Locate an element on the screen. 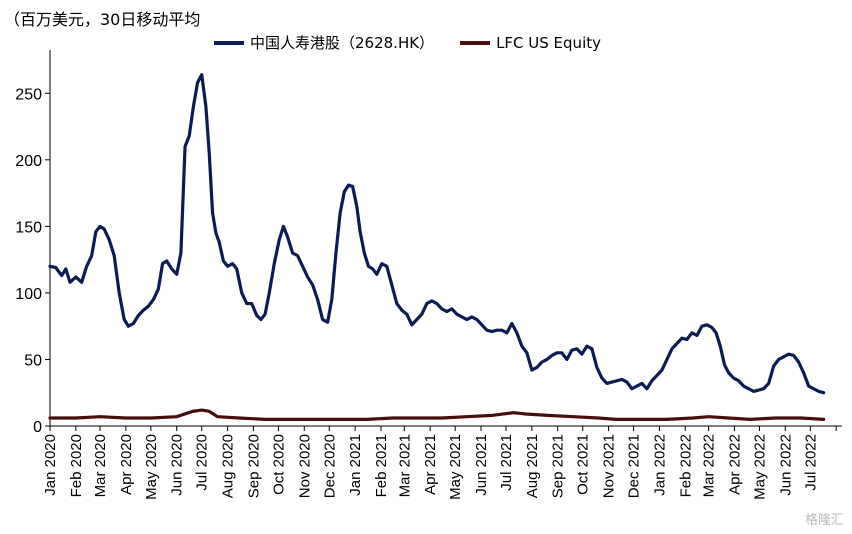 The image size is (852, 534). x-tick-label-25: Feb 2022 is located at coordinates (685, 465).